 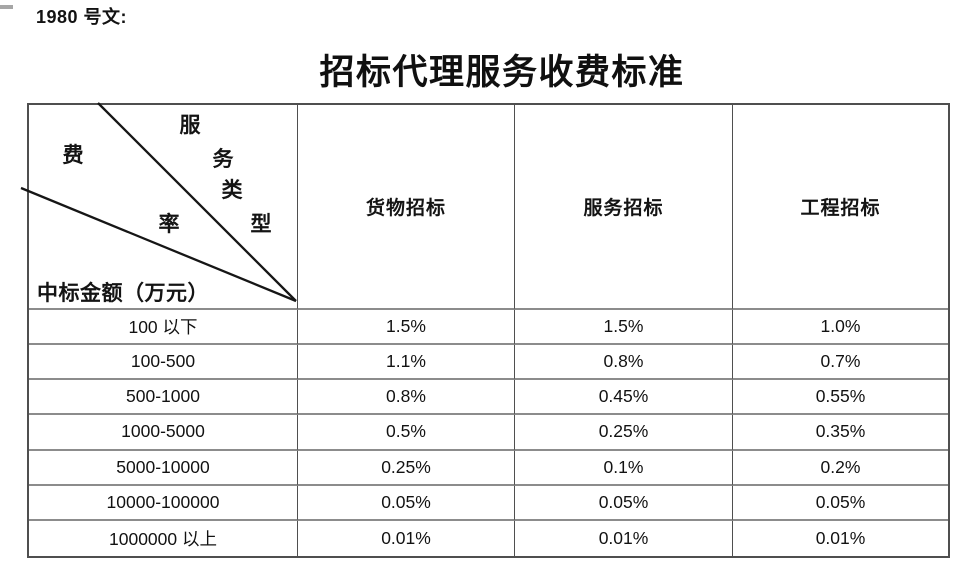 What do you see at coordinates (840, 207) in the screenshot?
I see `column-header-engineering: 工程招标` at bounding box center [840, 207].